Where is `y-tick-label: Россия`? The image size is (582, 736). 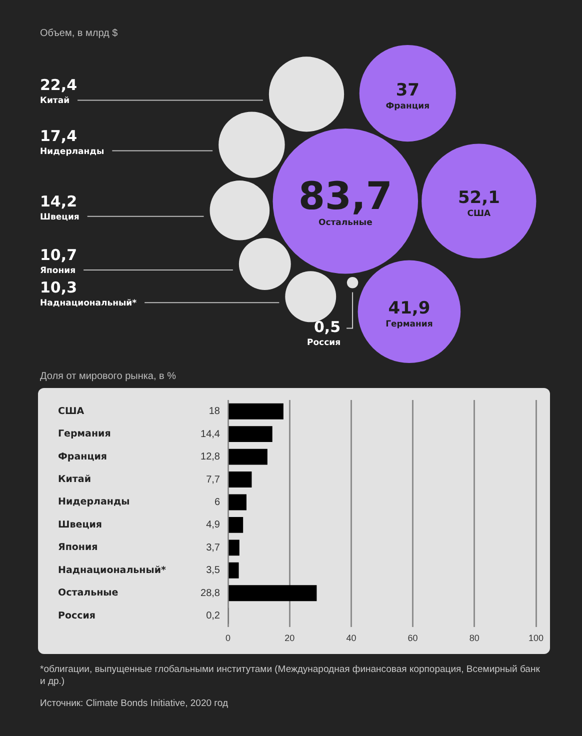
y-tick-label: Россия is located at coordinates (77, 616).